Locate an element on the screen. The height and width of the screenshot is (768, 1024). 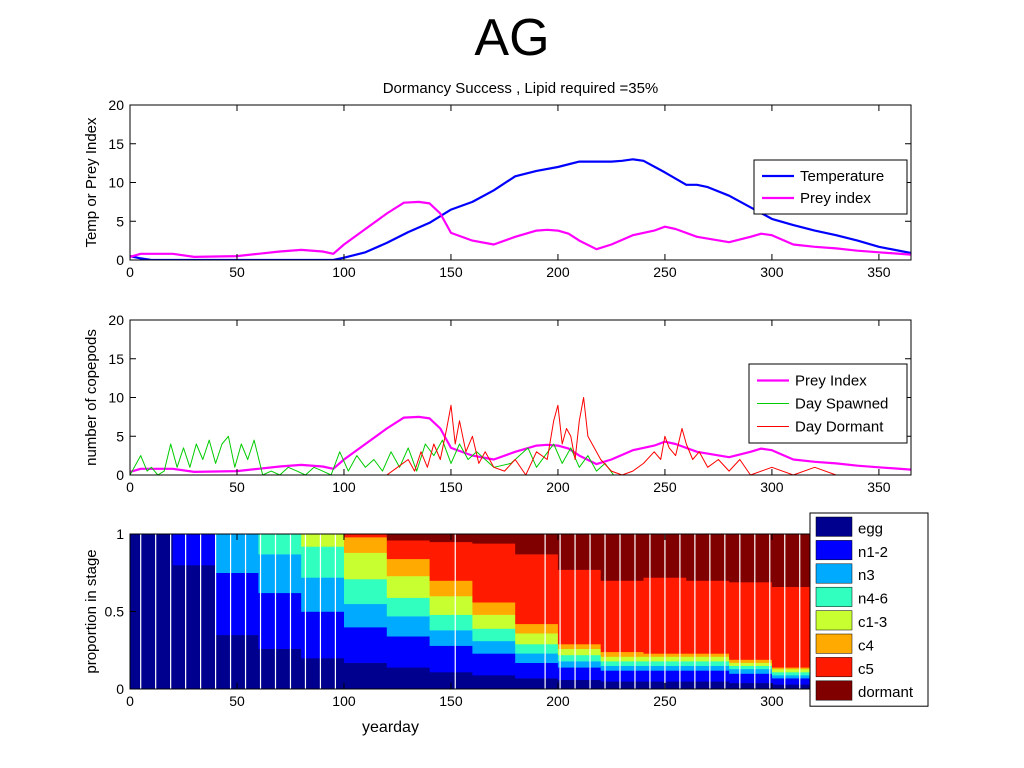
y-axis-label: number of copepods is located at coordinates (91, 397).